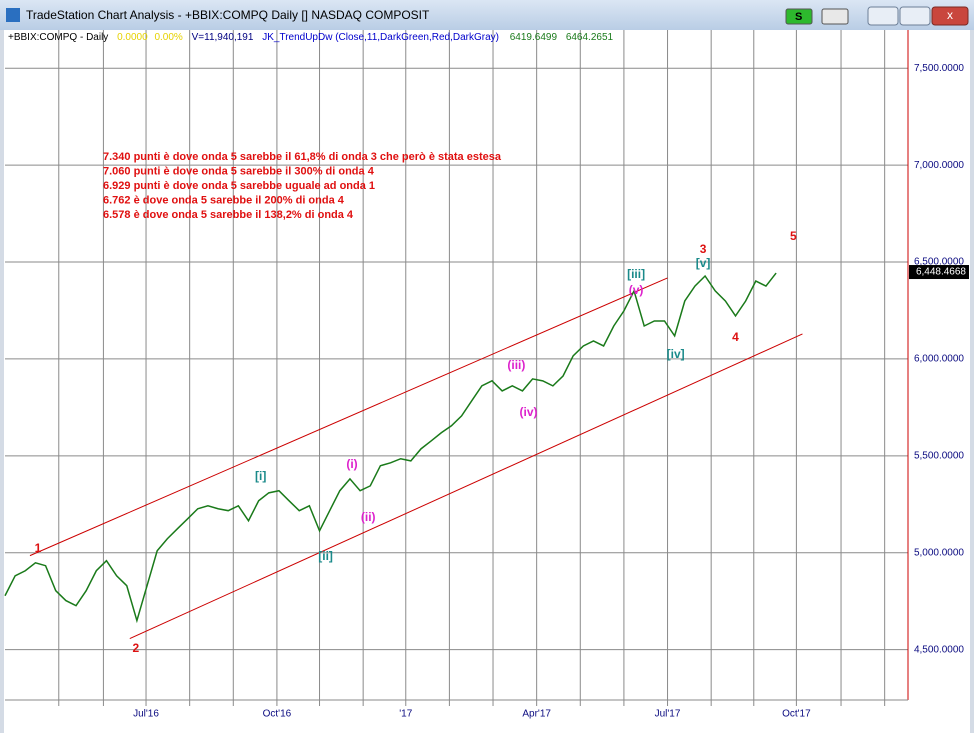  What do you see at coordinates (939, 455) in the screenshot?
I see `y-tick-label: 5,500.0000` at bounding box center [939, 455].